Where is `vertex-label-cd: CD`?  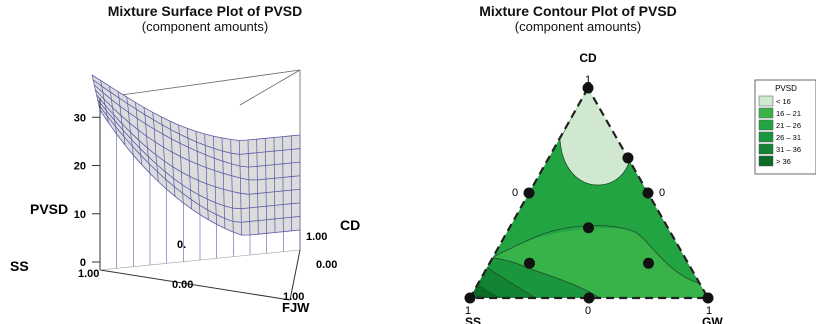
vertex-label-cd: CD is located at coordinates (588, 58).